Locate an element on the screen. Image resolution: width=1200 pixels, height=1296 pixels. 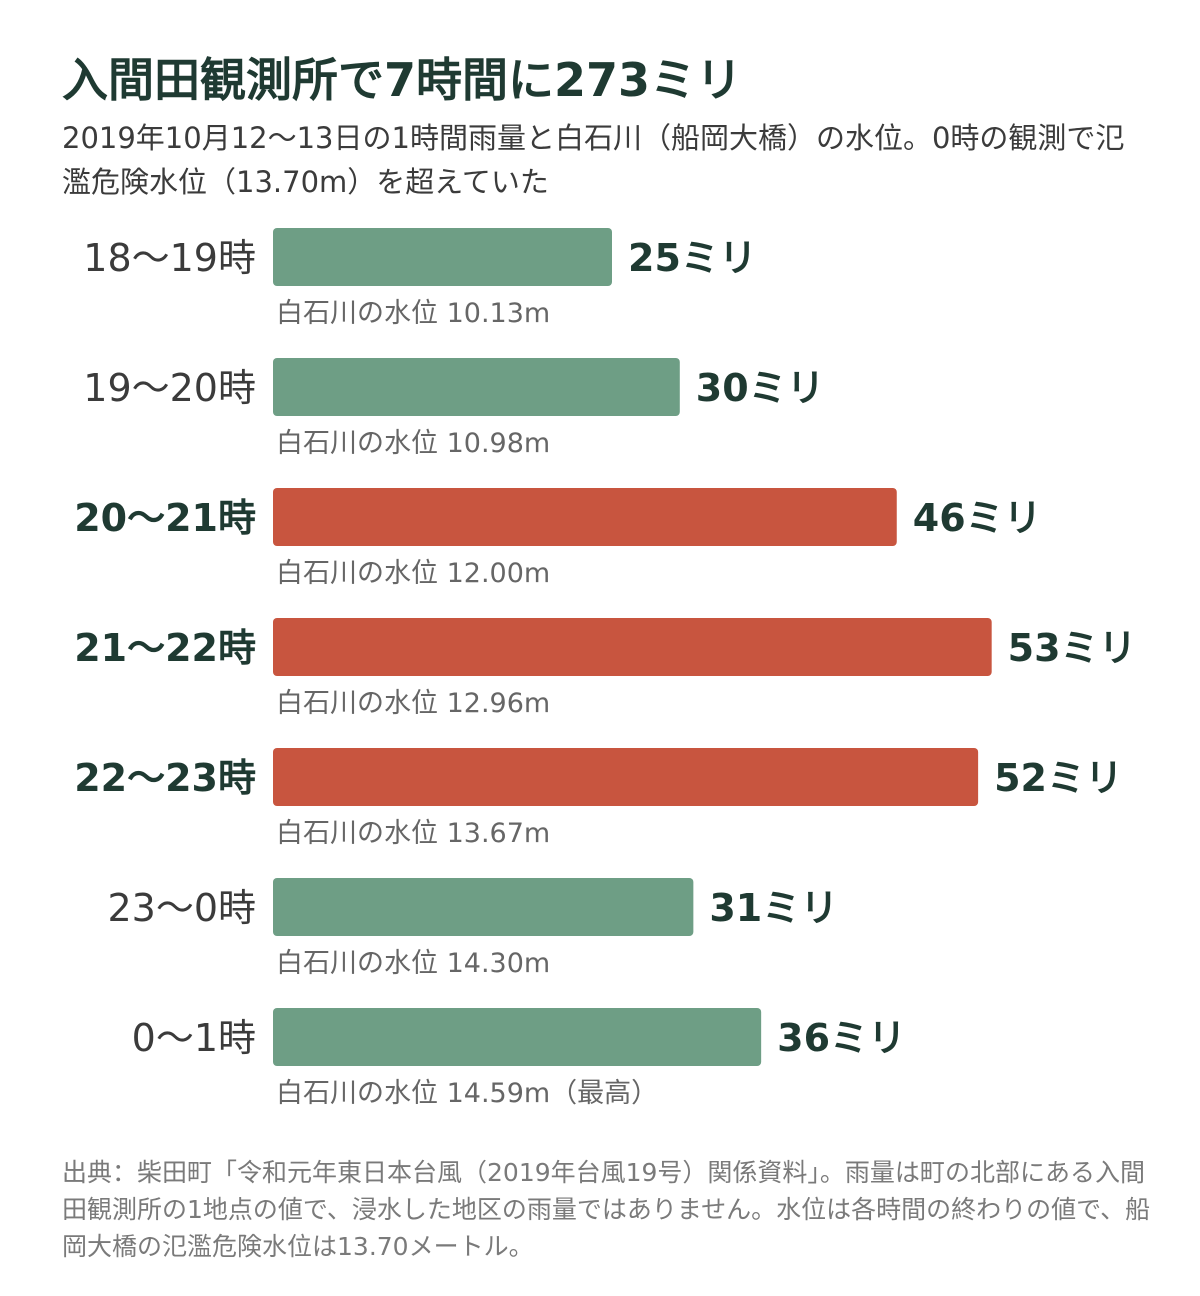
water-level-label: 白石川の水位 12.00m is located at coordinates (413, 573).